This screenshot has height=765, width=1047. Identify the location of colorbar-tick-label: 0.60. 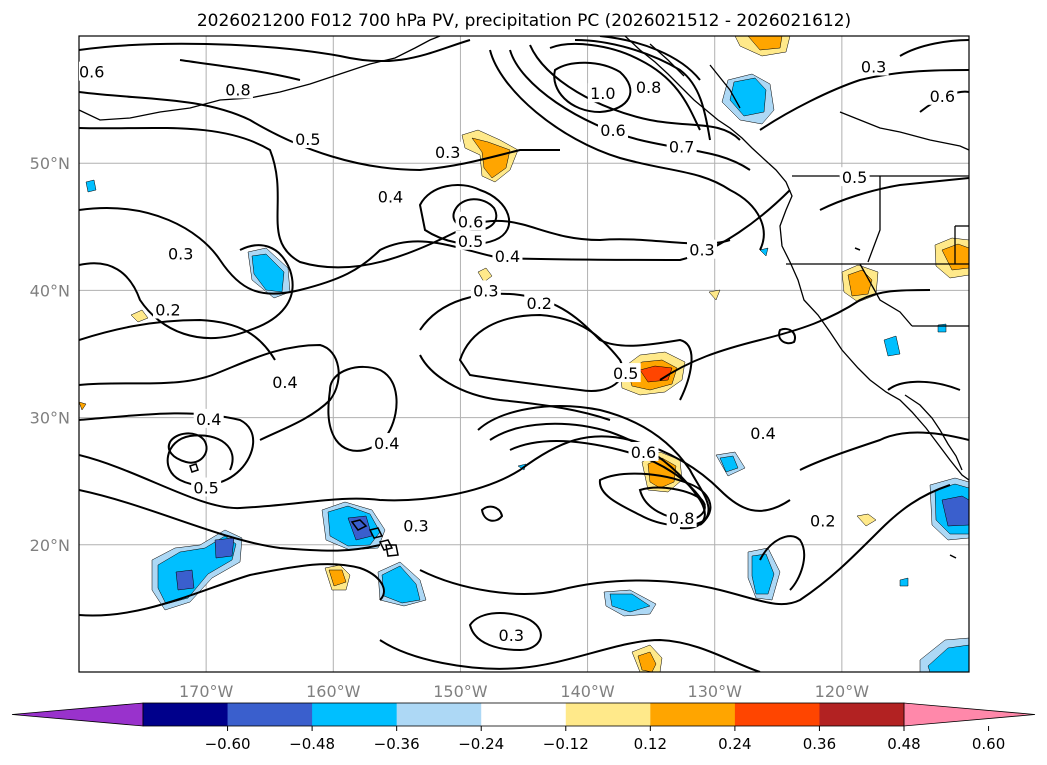
(988, 744).